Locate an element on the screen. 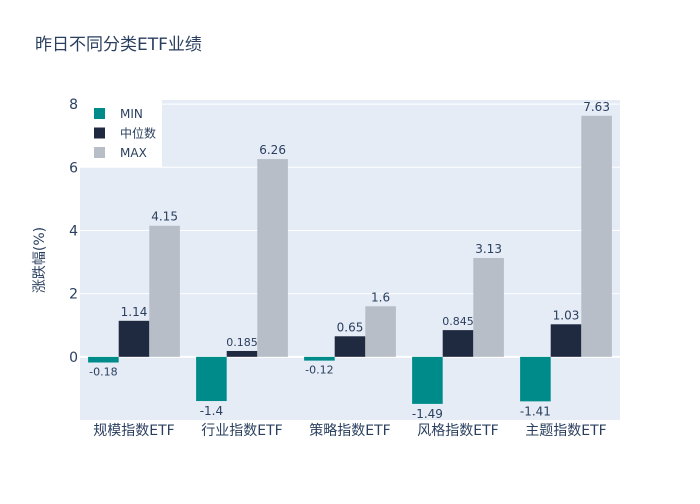  y-tick-label: 2 is located at coordinates (73, 295).